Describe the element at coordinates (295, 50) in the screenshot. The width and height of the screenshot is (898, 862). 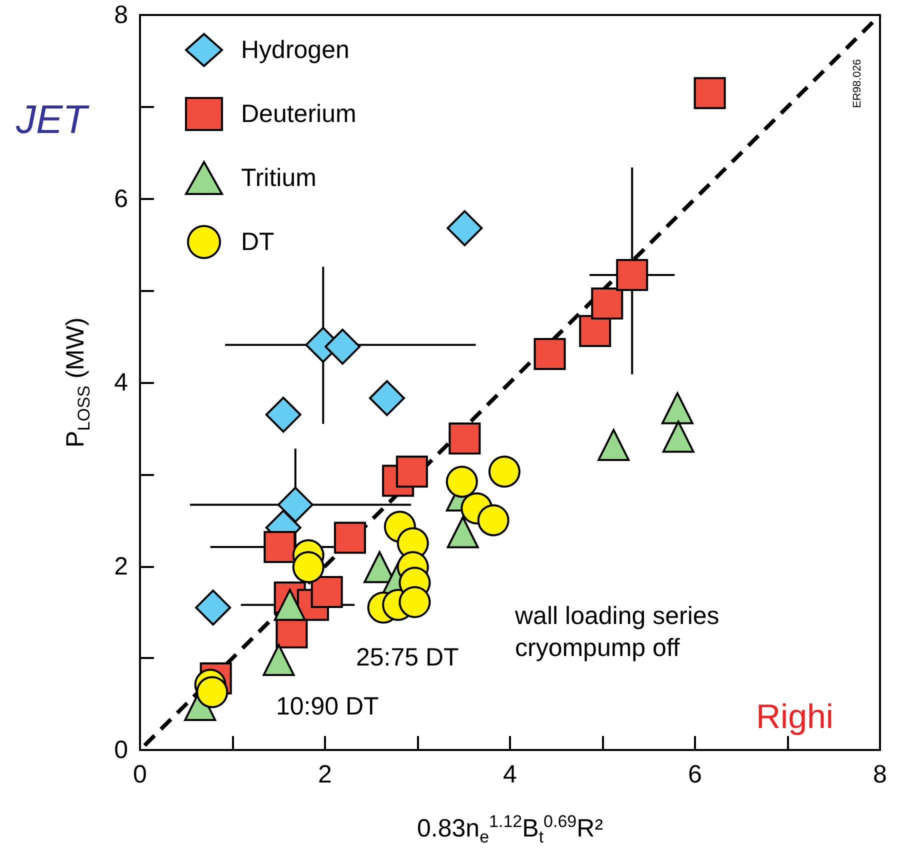
I see `legend-label: Hydrogen` at that location.